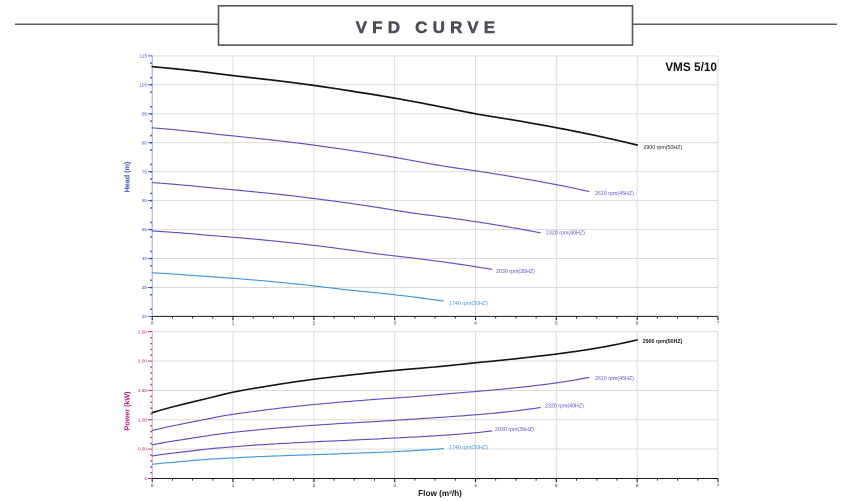 This screenshot has height=501, width=862. I want to click on svg-text: 1.50, so click(142, 390).